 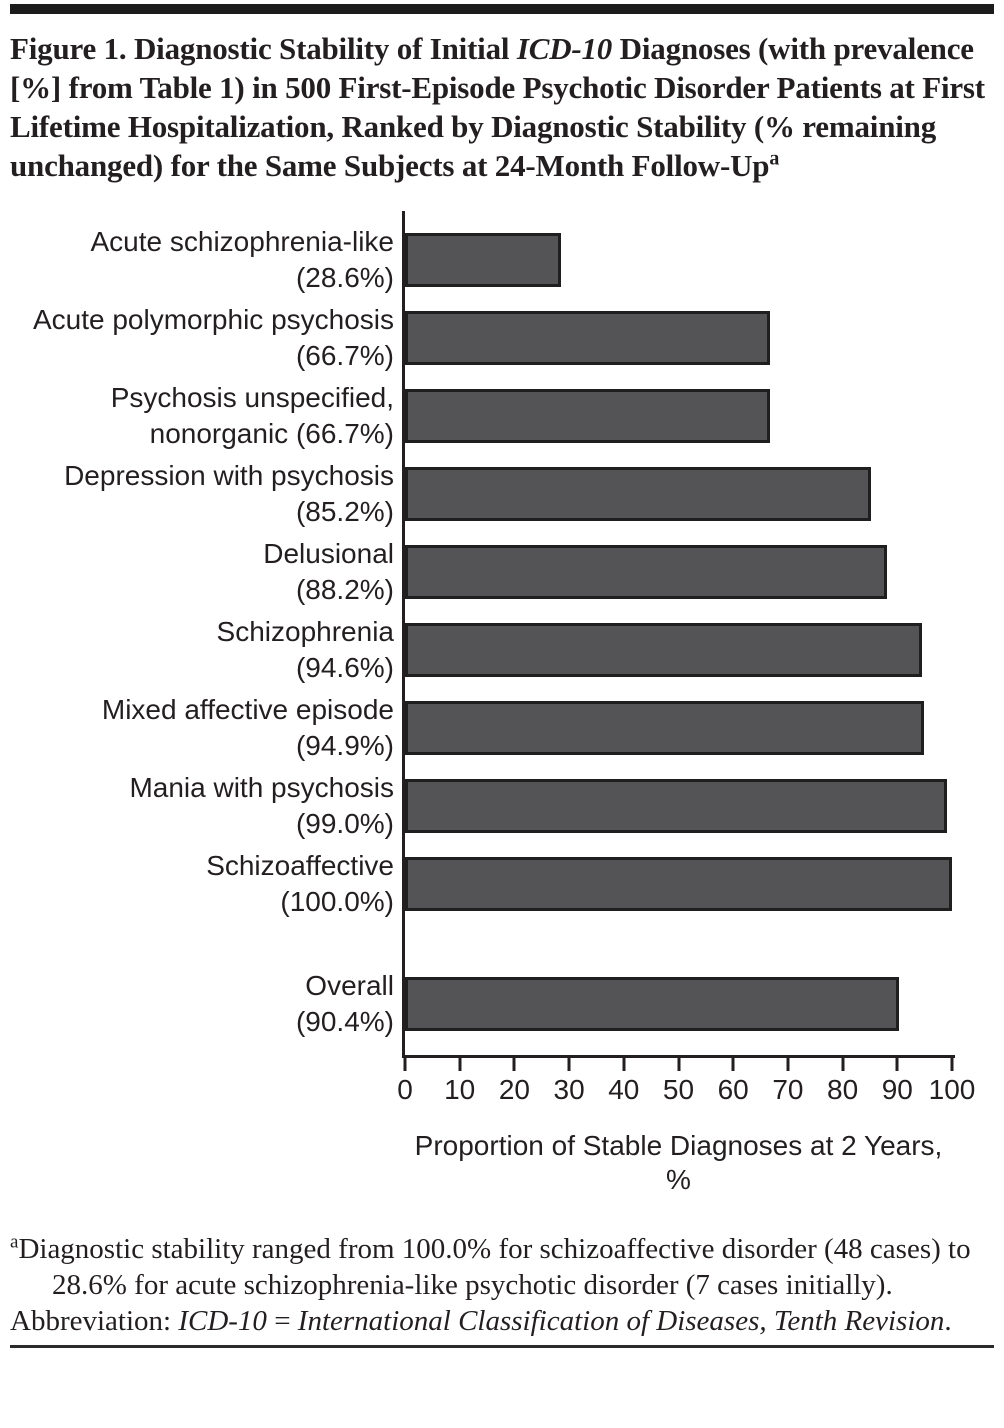 What do you see at coordinates (460, 1089) in the screenshot?
I see `x-tick-label: 10` at bounding box center [460, 1089].